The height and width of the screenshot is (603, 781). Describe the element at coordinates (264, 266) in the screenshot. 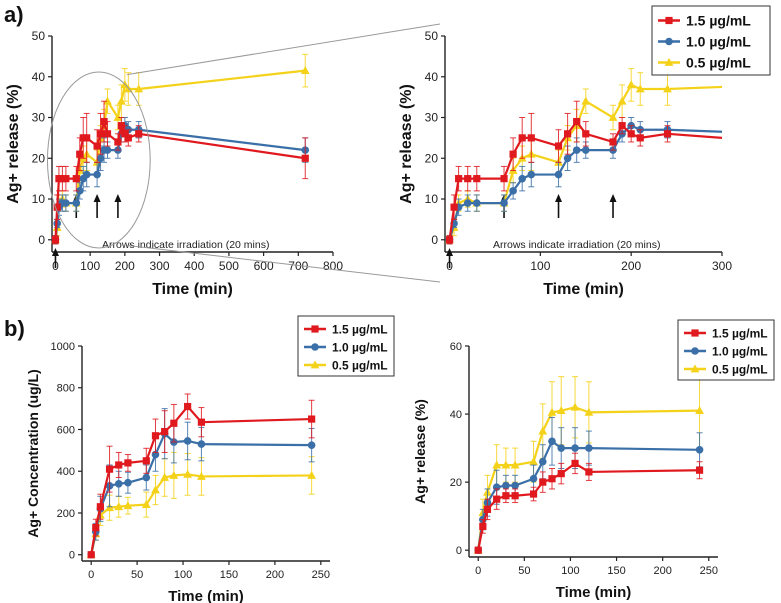

I see `x-tick-label: 600` at that location.